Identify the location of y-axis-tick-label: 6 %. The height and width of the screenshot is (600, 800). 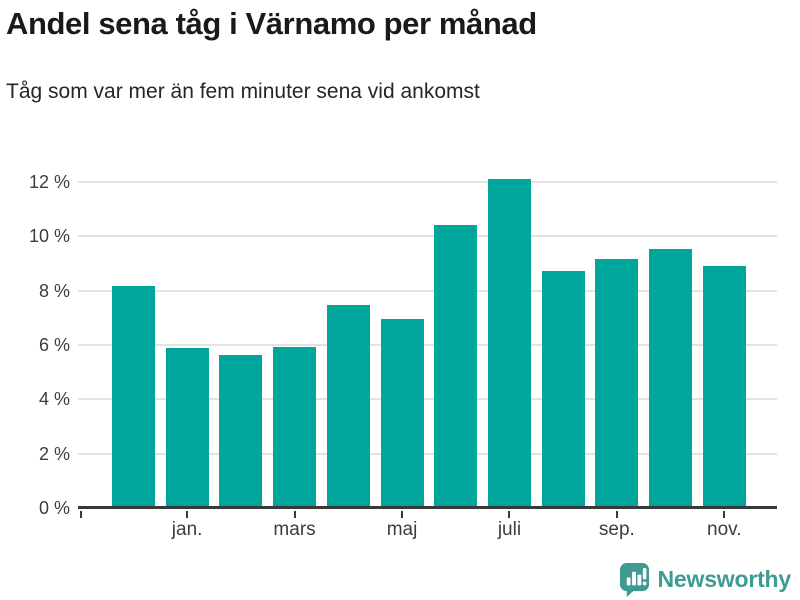
(54, 345).